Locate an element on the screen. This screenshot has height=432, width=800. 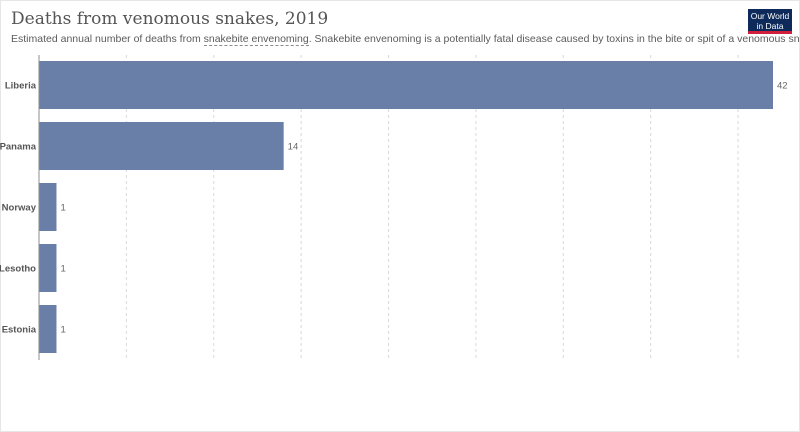
value-label: 14 is located at coordinates (293, 147).